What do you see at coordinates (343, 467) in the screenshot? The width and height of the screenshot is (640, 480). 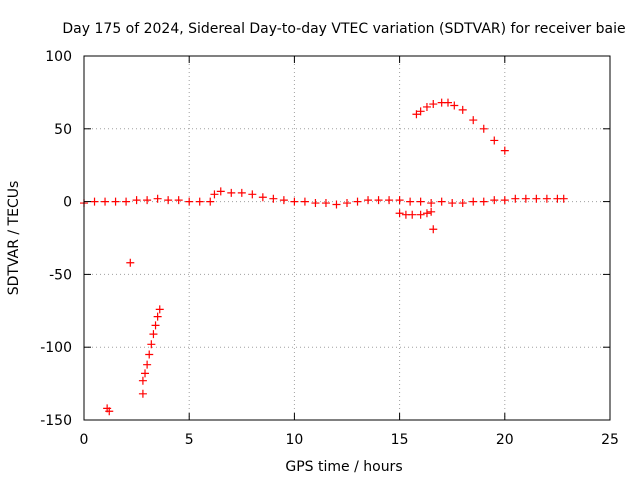 I see `x-axis-label: GPS time / hours` at bounding box center [343, 467].